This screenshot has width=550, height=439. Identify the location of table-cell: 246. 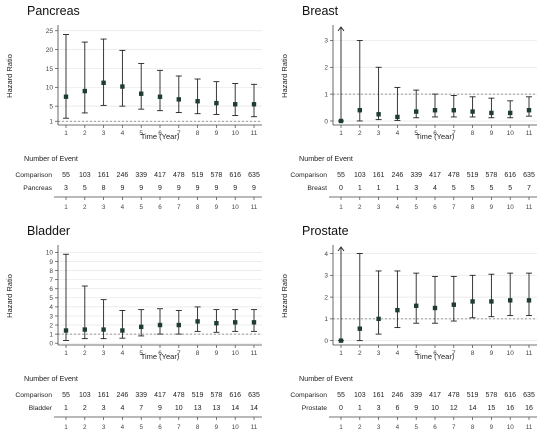
(123, 175).